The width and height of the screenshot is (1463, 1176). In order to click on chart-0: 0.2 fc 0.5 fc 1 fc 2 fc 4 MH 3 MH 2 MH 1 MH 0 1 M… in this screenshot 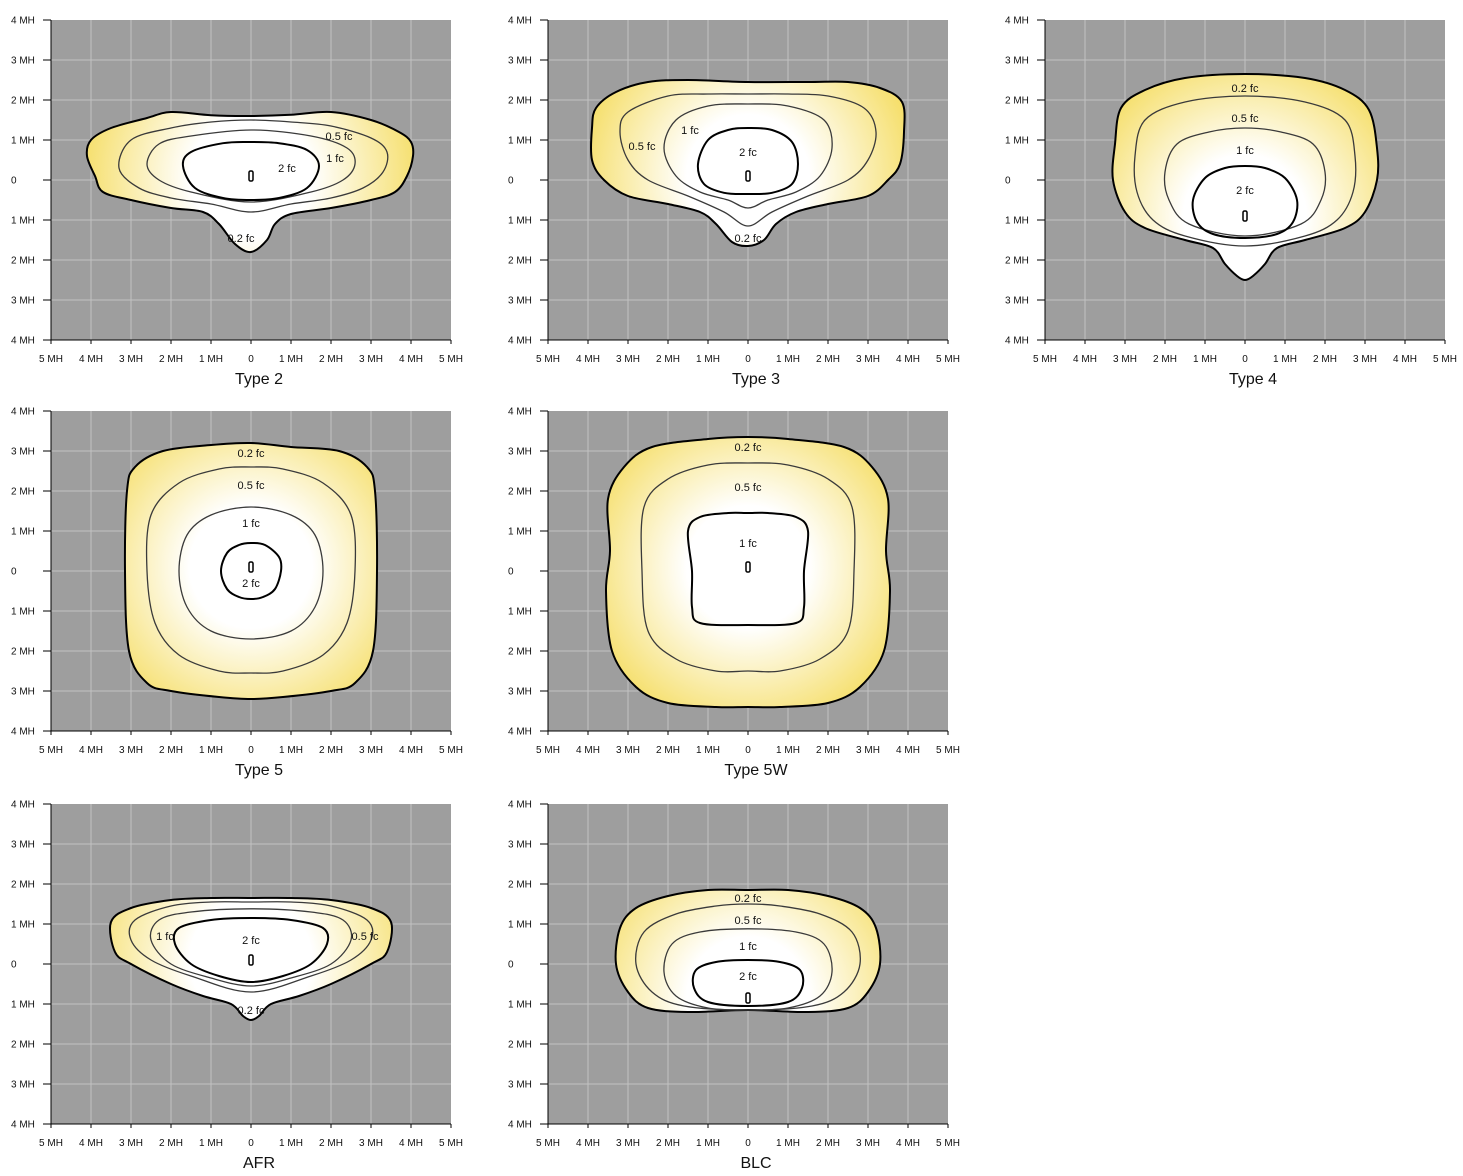, I will do `click(237, 202)`.